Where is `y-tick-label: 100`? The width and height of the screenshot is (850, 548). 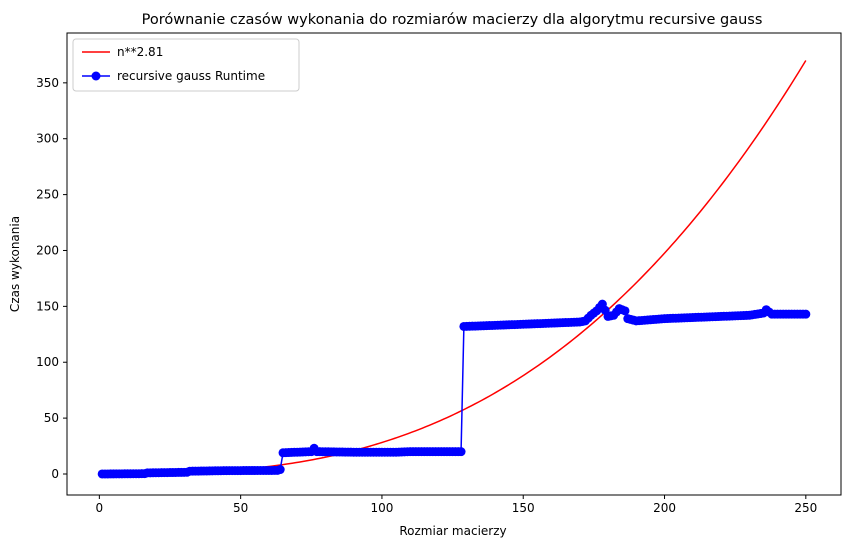 y-tick-label: 100 is located at coordinates (47, 362).